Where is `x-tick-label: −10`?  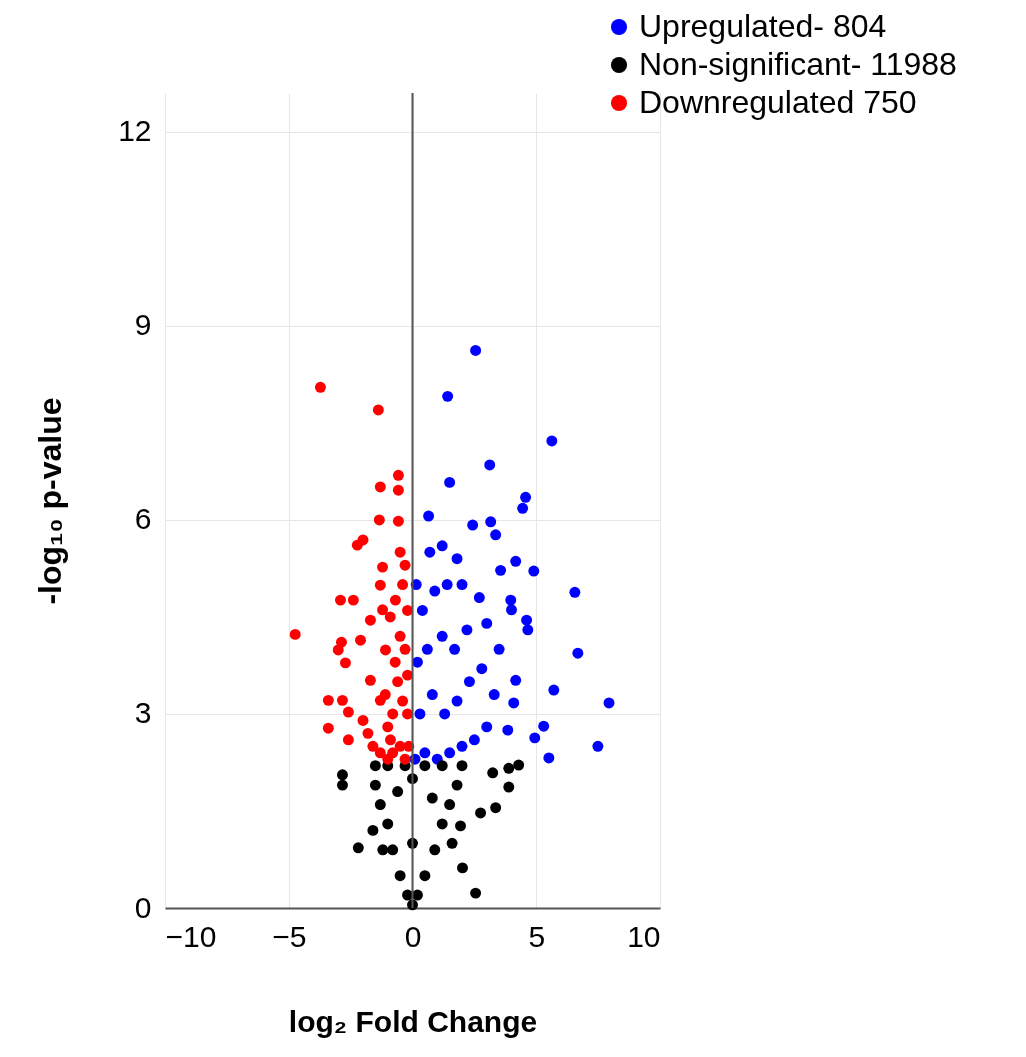
x-tick-label: −10 is located at coordinates (191, 936).